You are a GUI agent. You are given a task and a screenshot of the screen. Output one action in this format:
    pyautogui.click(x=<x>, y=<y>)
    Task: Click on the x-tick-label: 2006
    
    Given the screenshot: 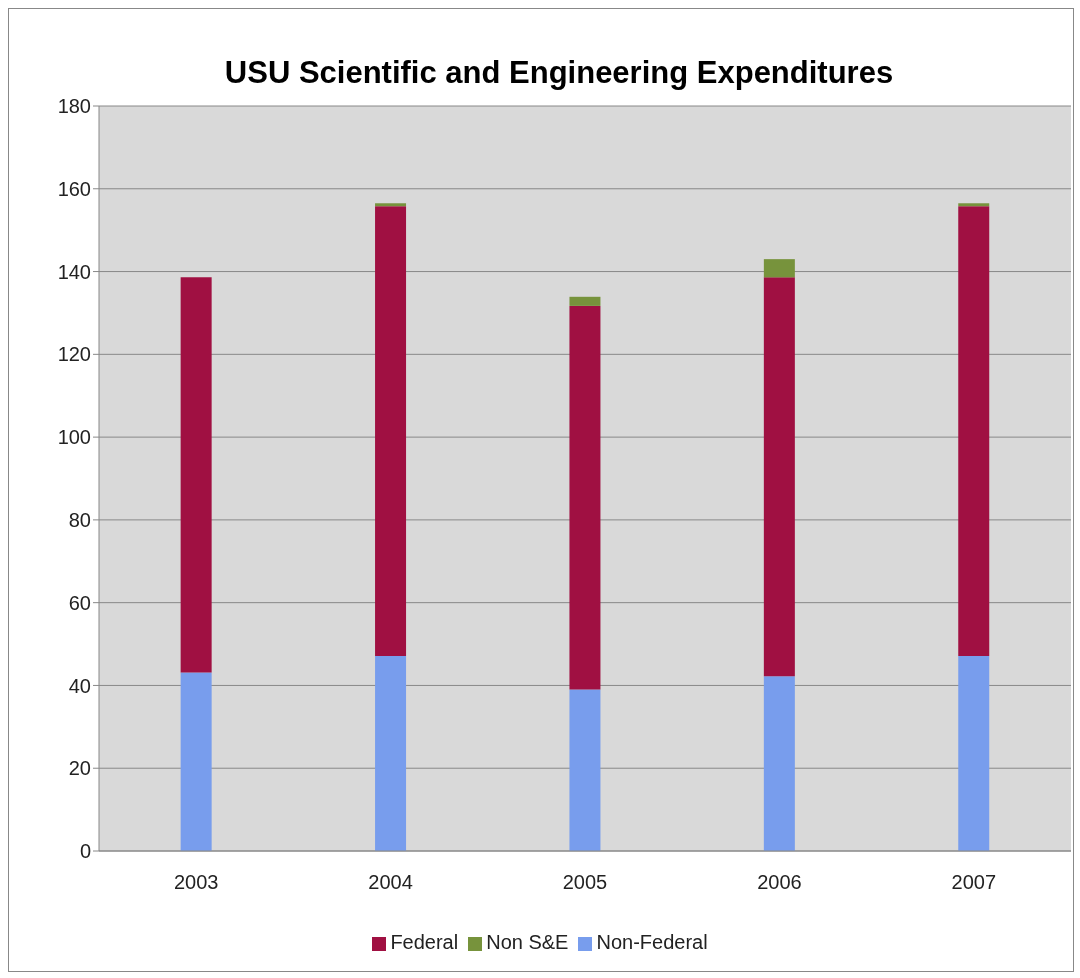 What is the action you would take?
    pyautogui.click(x=779, y=882)
    